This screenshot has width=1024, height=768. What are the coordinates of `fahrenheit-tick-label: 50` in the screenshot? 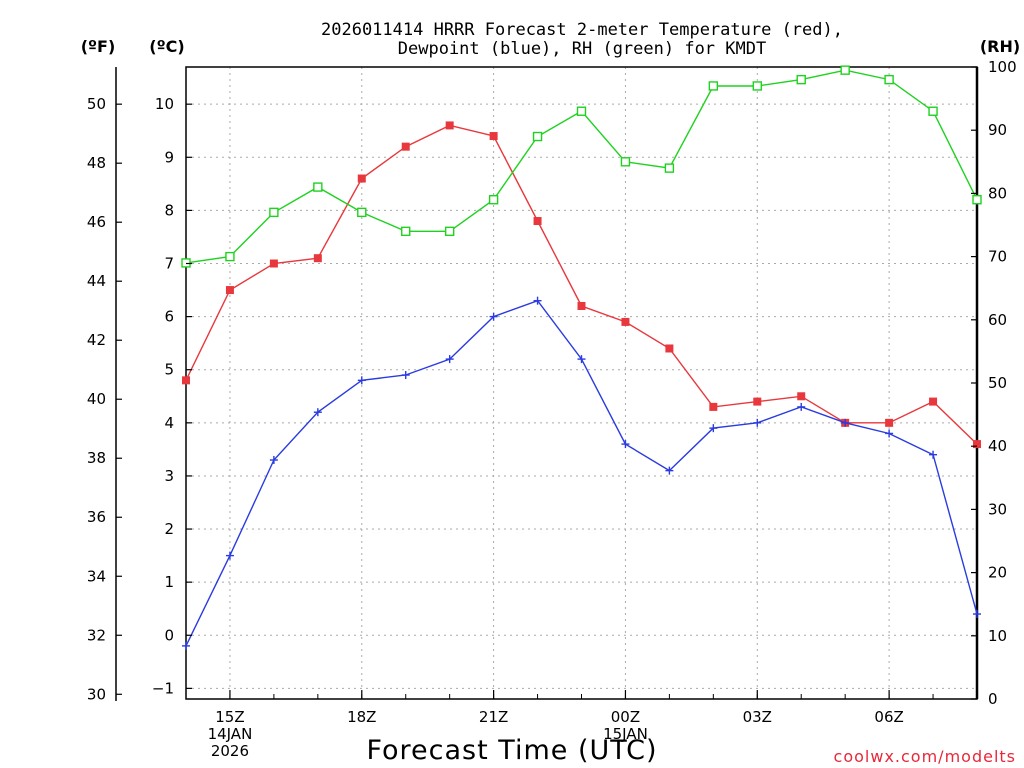 It's located at (96, 104).